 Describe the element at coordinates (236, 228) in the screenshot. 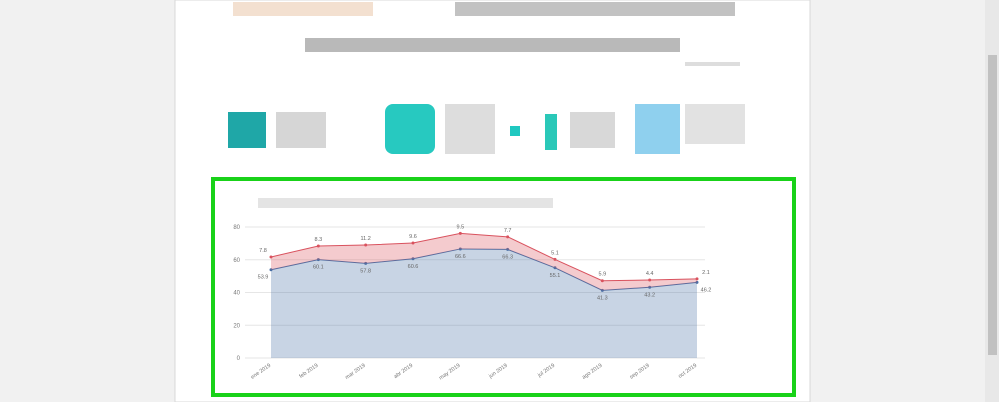

I see `y-tick-label: 80` at that location.